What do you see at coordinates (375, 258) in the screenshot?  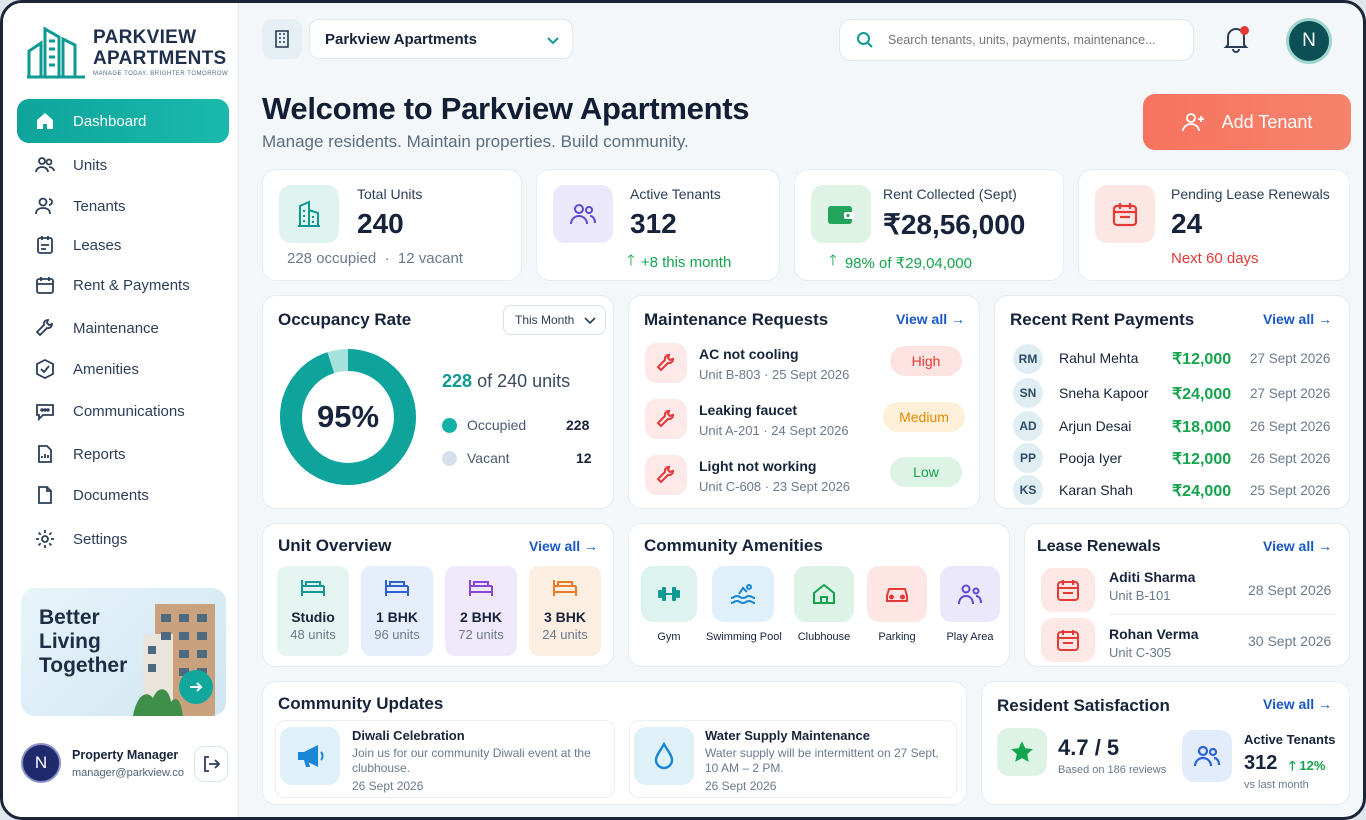 I see `stat-sub: 228 occupied · 12 vacant` at bounding box center [375, 258].